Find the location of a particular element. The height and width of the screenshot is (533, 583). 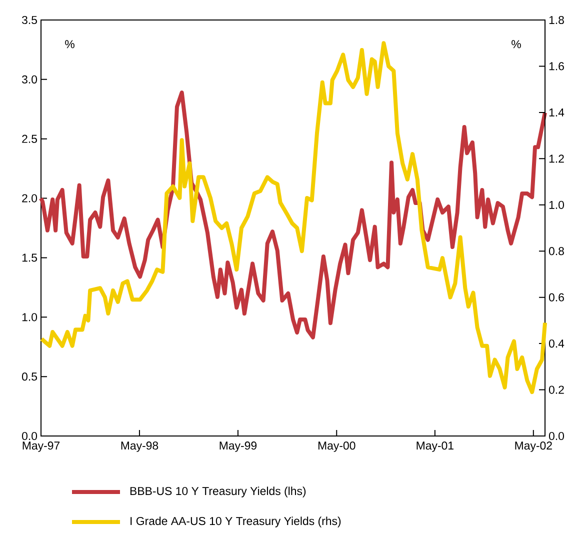

x-tick-label: May-98 is located at coordinates (139, 447).